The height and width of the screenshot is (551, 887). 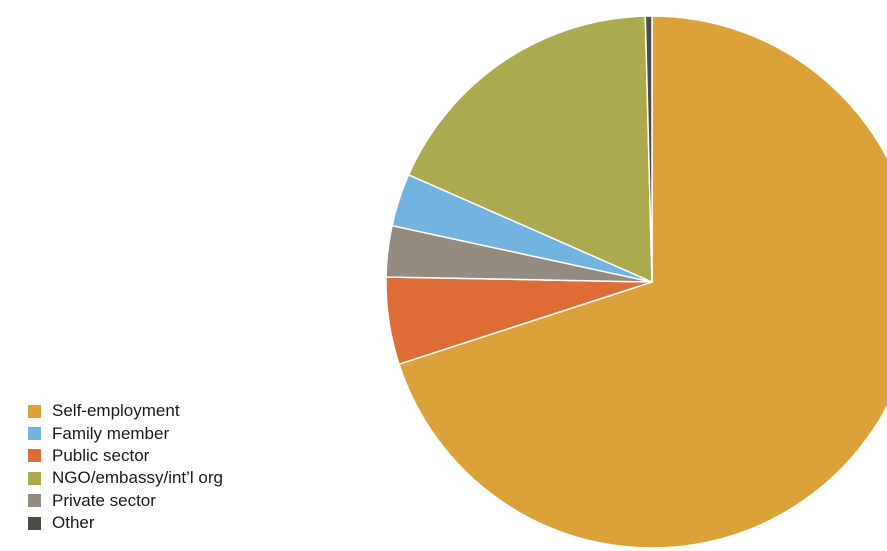 What do you see at coordinates (34, 434) in the screenshot?
I see `legend-swatch-family-member` at bounding box center [34, 434].